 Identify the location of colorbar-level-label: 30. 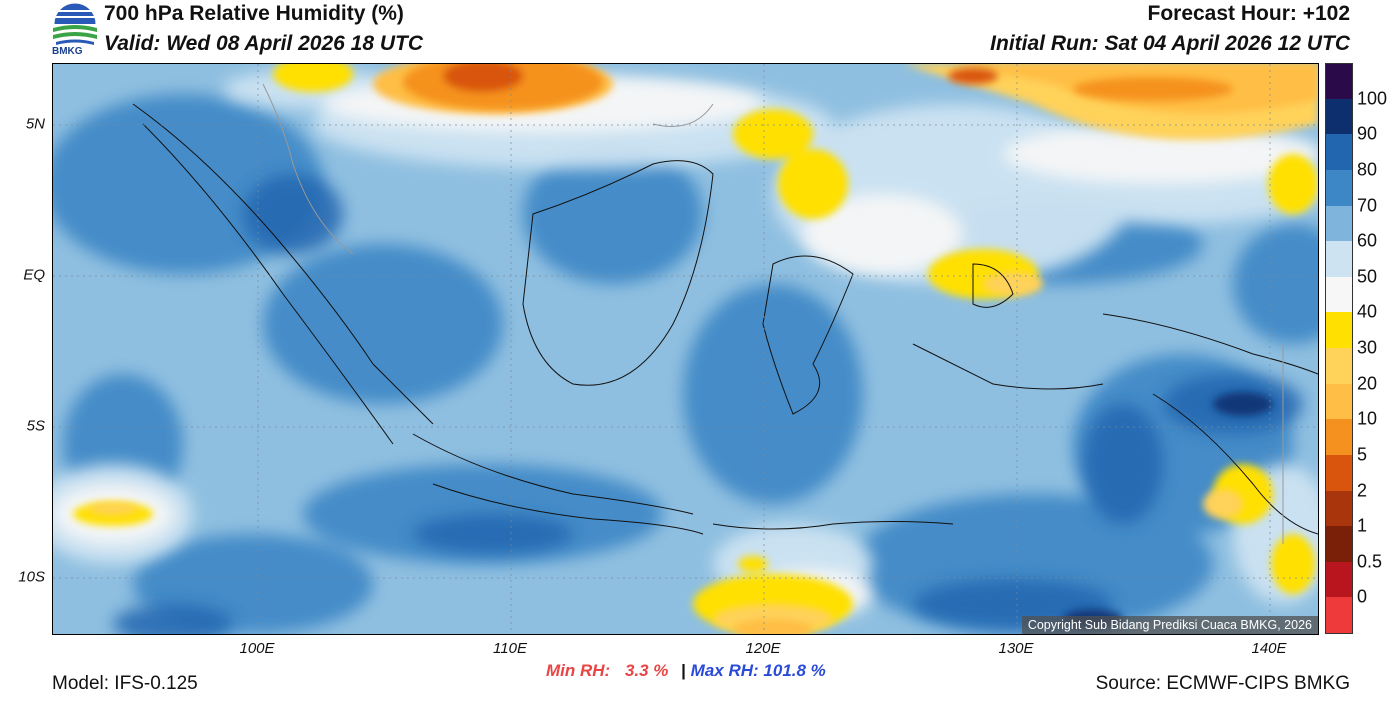
(1367, 347).